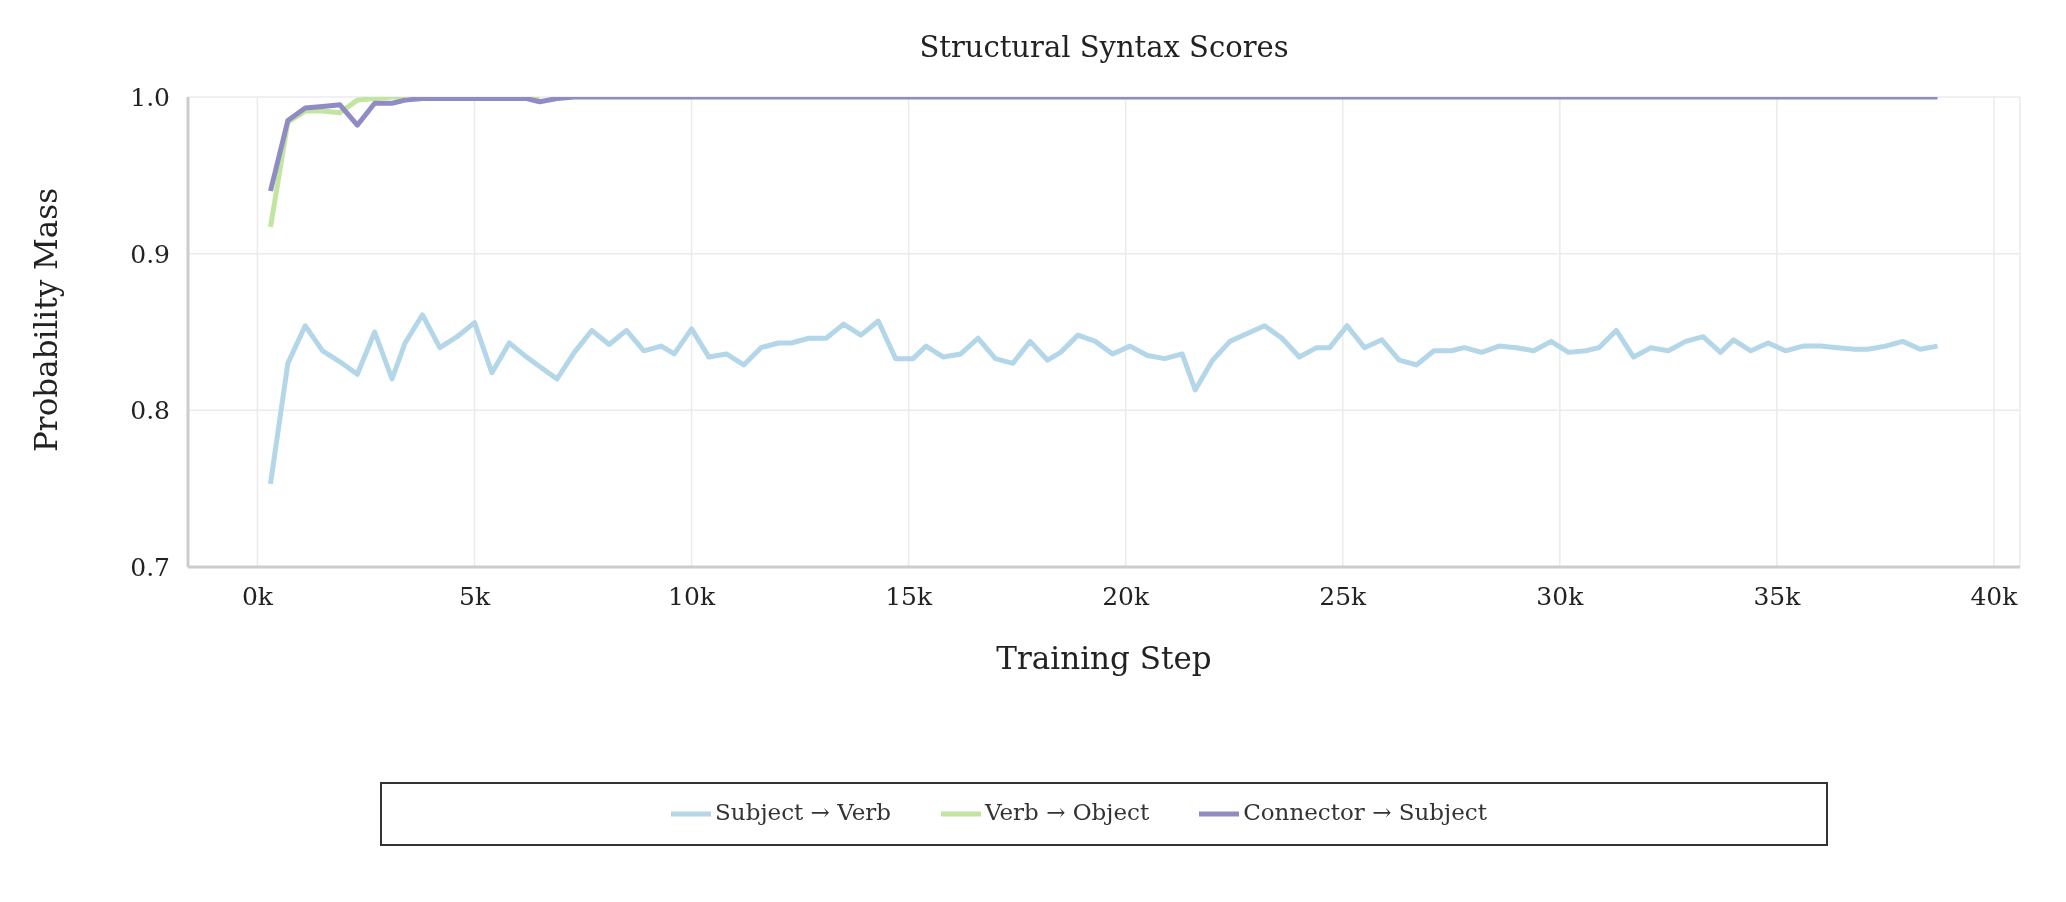  I want to click on x-tick-label: 15k, so click(909, 596).